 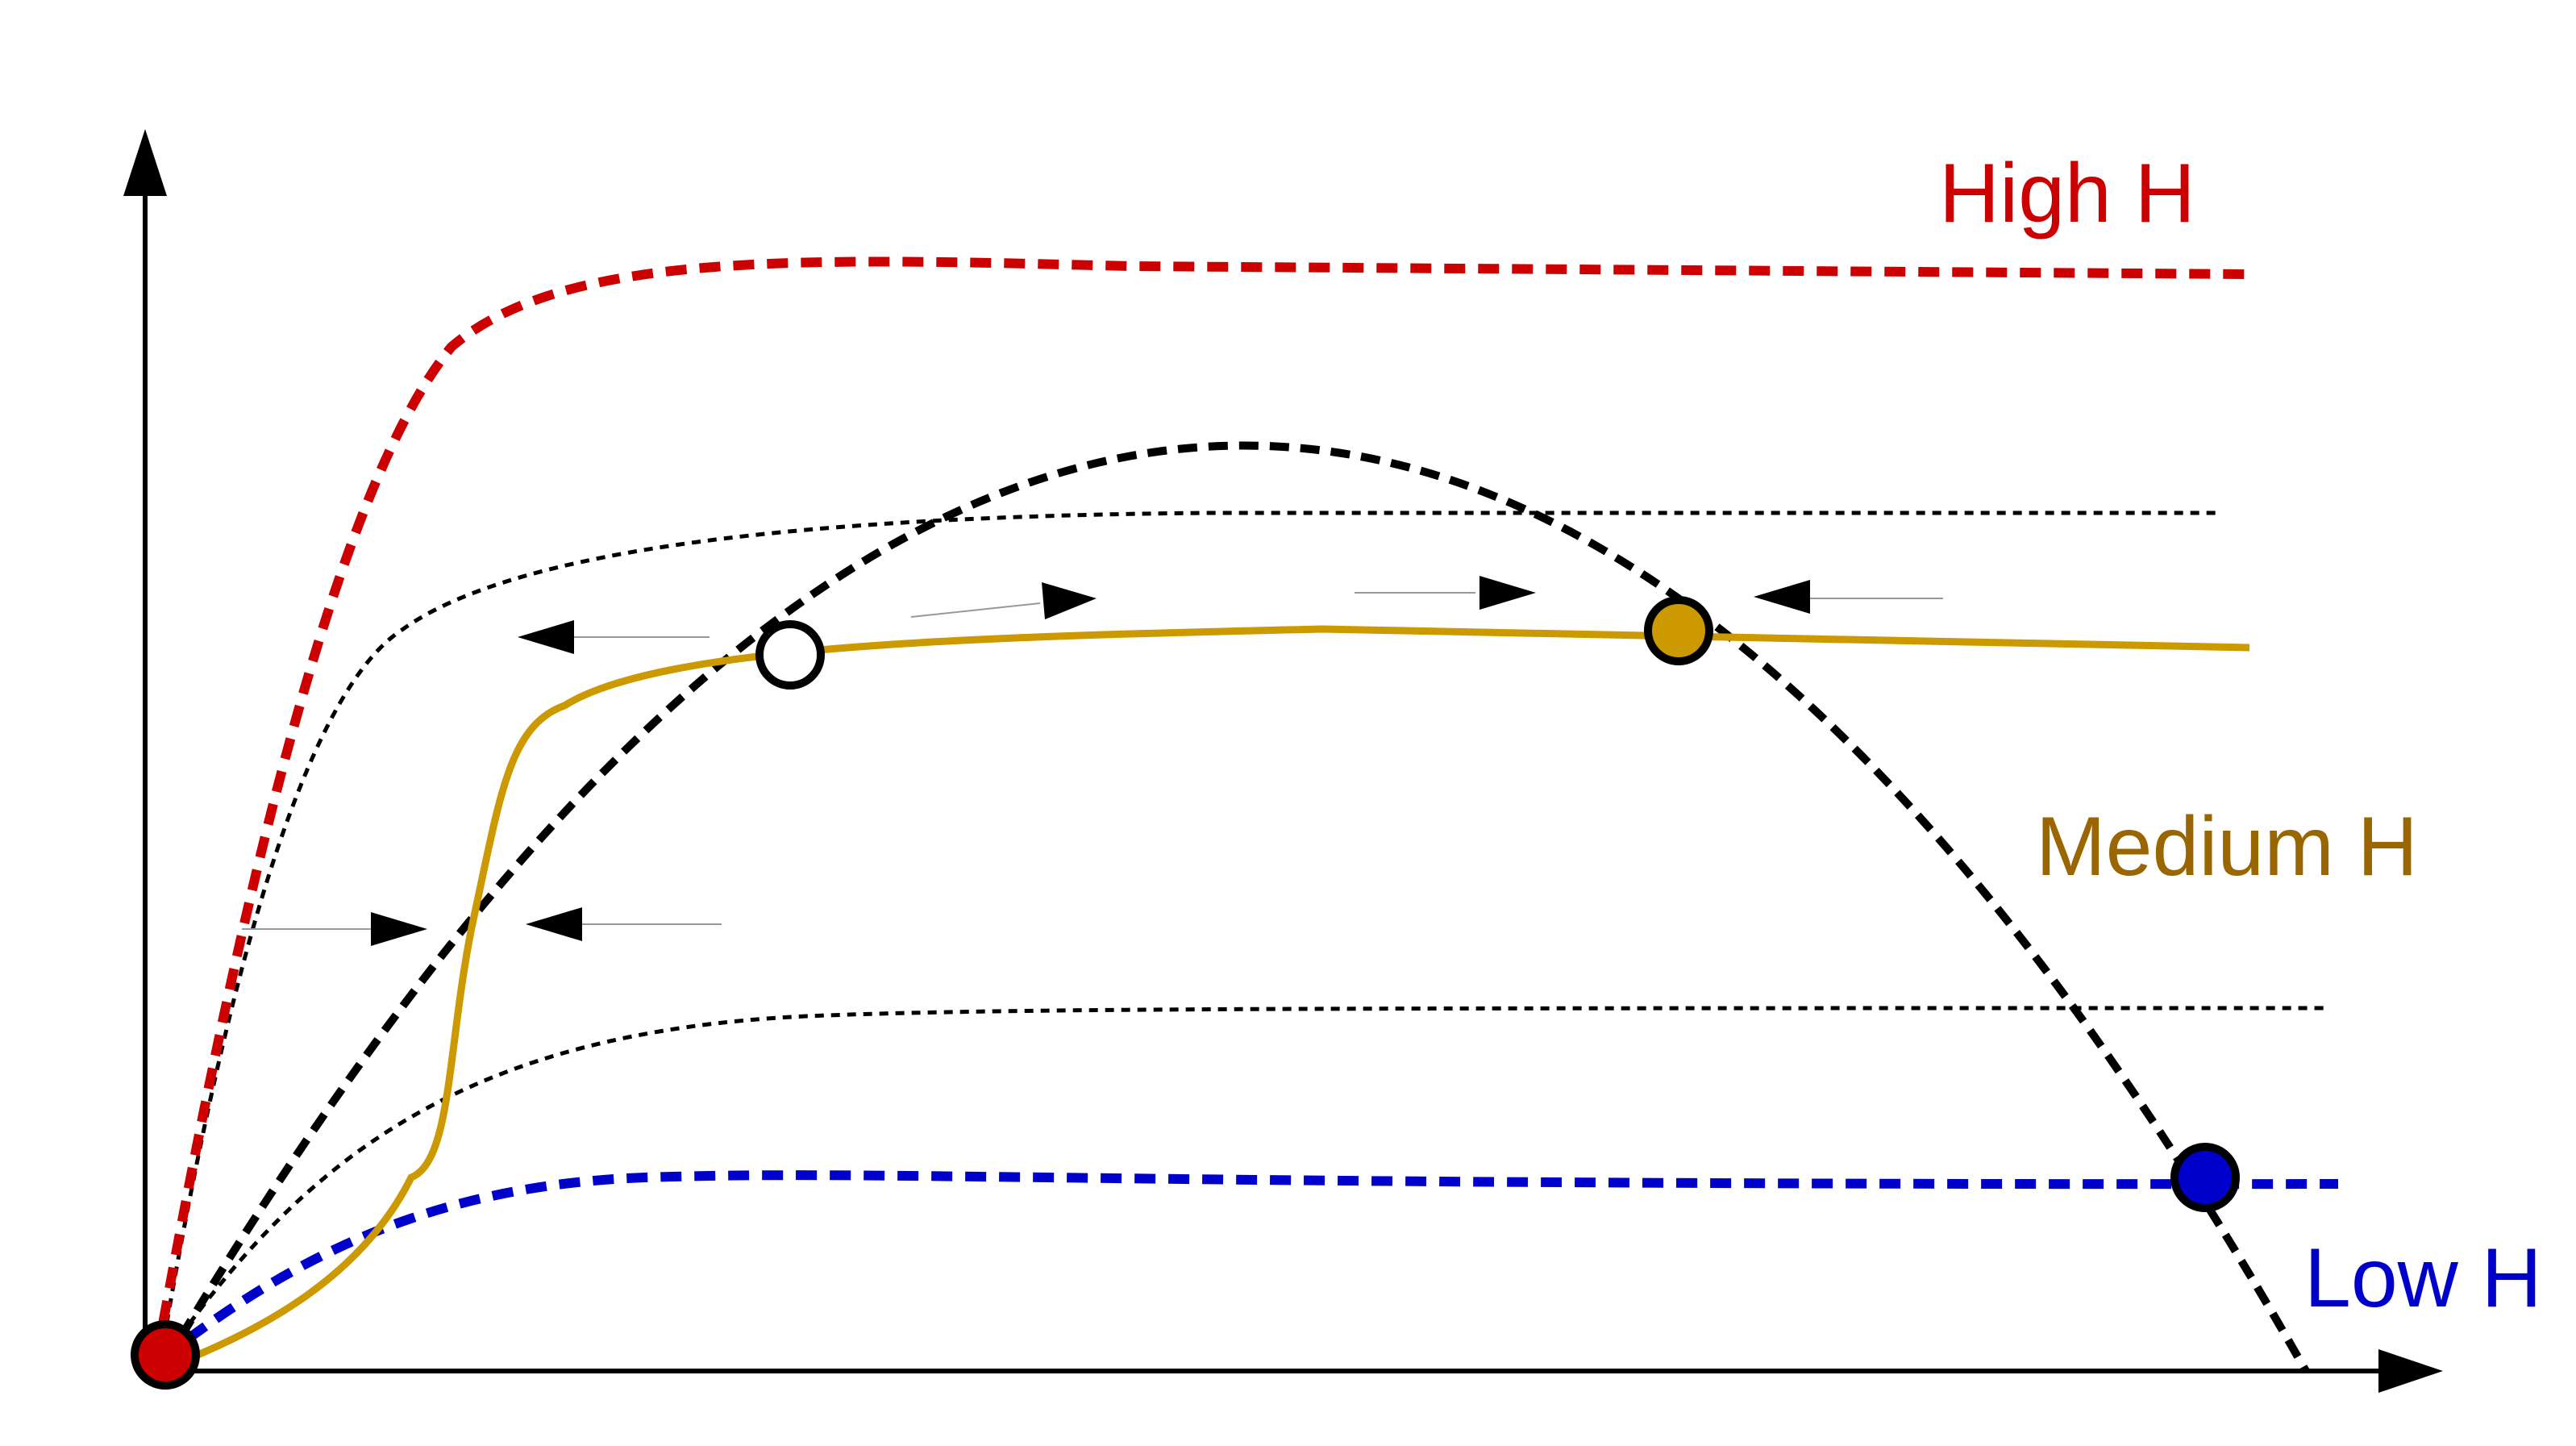 I want to click on guide-arrow-right-2-head, so click(x=1508, y=593).